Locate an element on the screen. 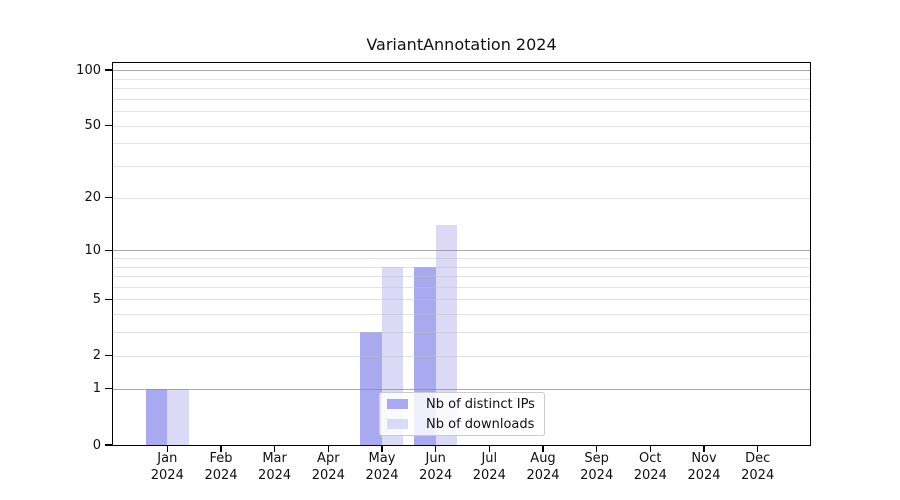  x-axis-tick-label: Nov 2024 is located at coordinates (704, 467).